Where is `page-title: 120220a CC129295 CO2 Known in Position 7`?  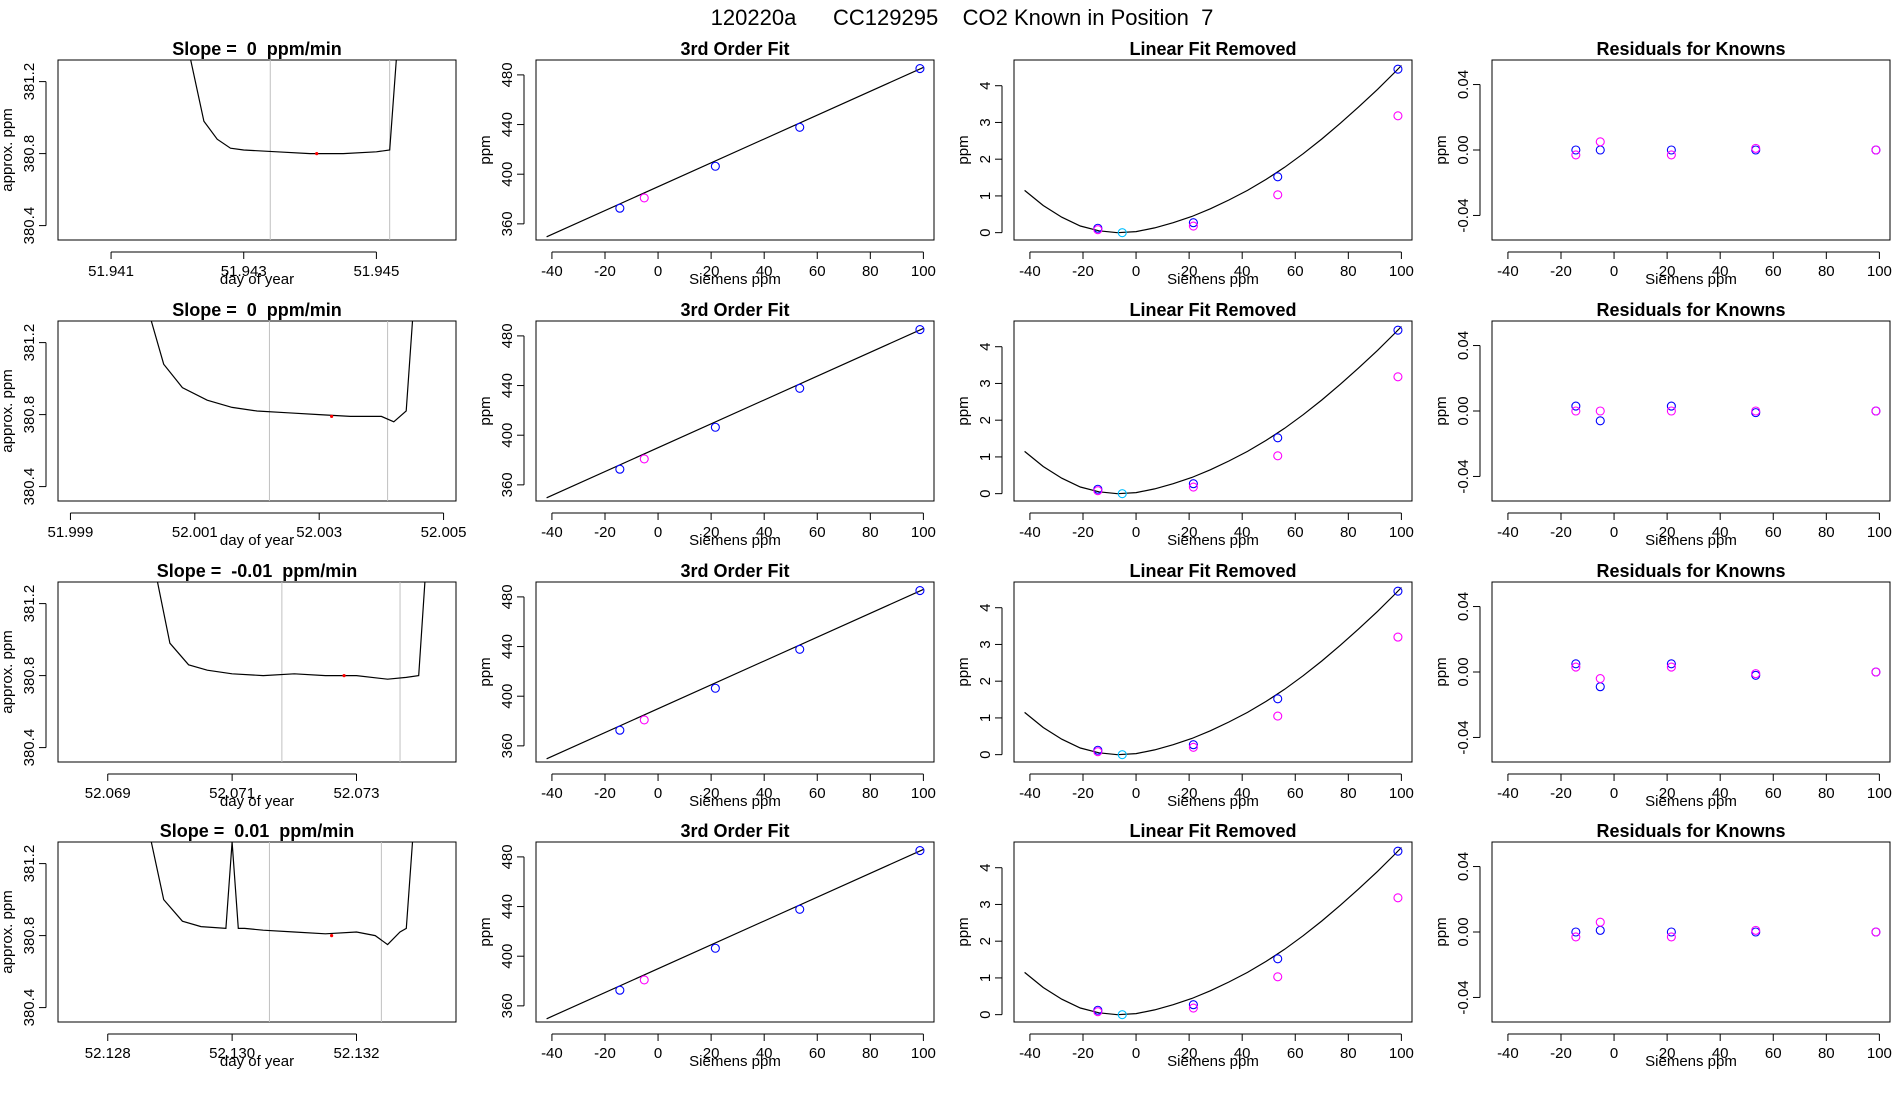 page-title: 120220a CC129295 CO2 Known in Position 7 is located at coordinates (962, 17).